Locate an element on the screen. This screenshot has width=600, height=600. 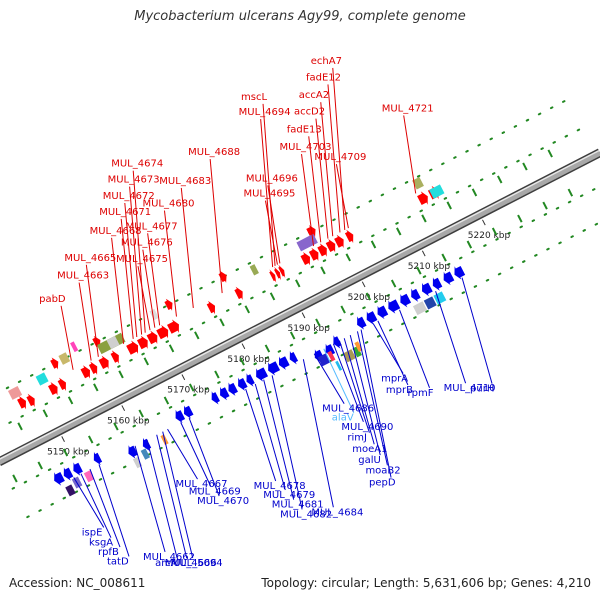
gene-label: MUL_4694 is located at coordinates (265, 112).